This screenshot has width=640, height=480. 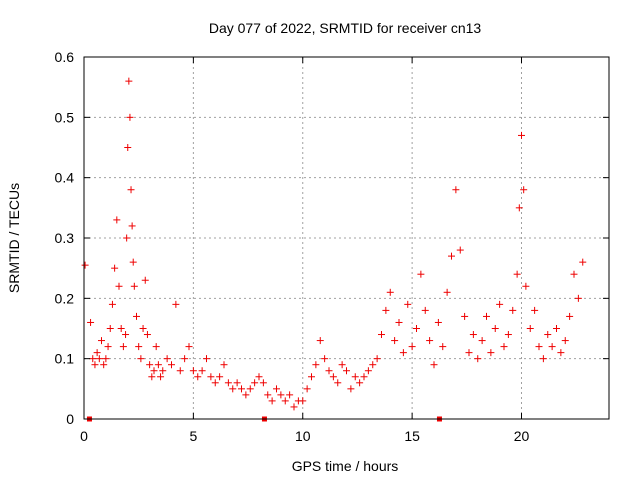 I want to click on y-tick-label: 0.5, so click(x=65, y=117).